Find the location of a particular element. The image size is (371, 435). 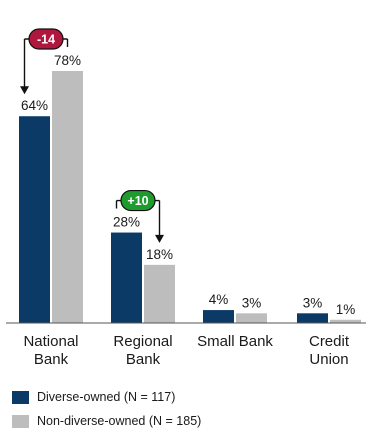

legend-label-non-diverse: Non-diverse-owned (N = 185) is located at coordinates (119, 421).